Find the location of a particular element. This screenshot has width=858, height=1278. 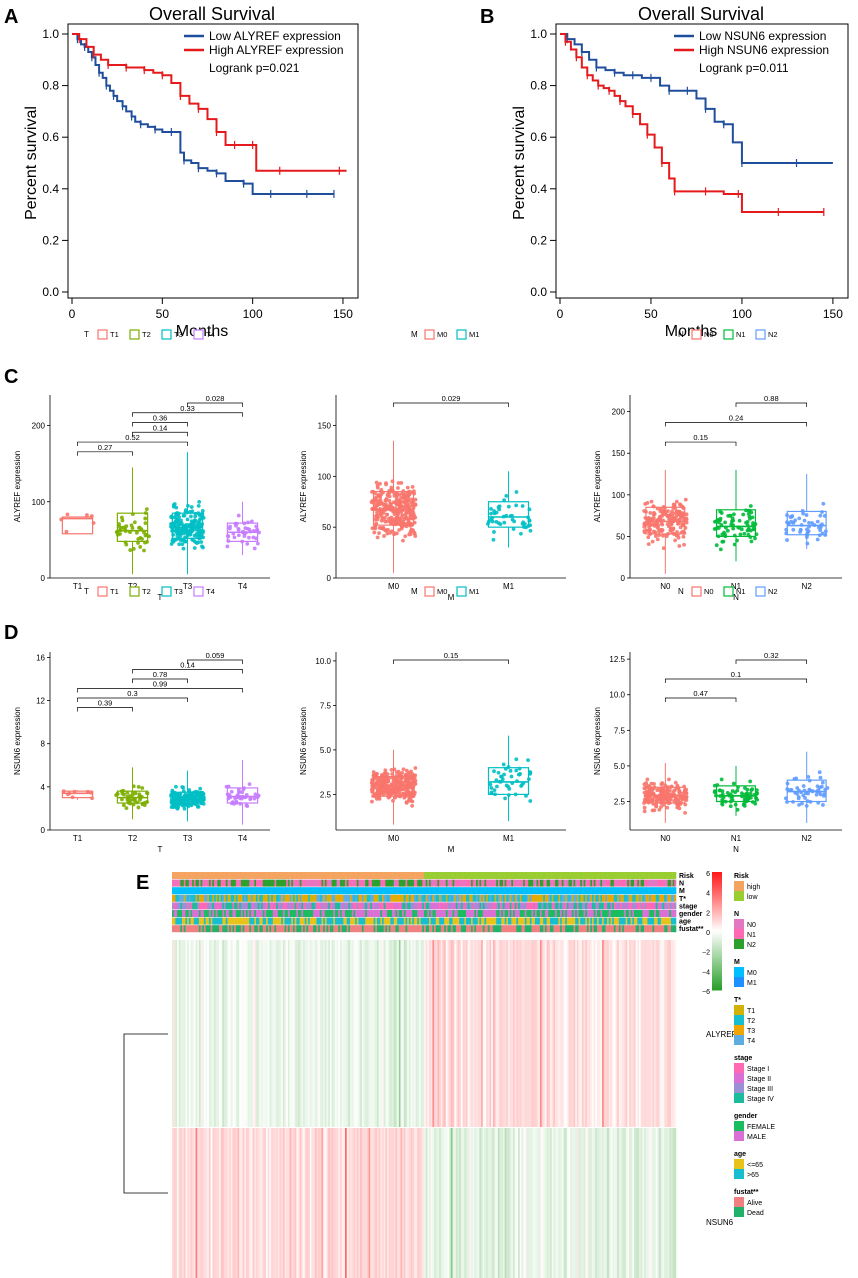

y-tick-label: 0.2 is located at coordinates (538, 240).